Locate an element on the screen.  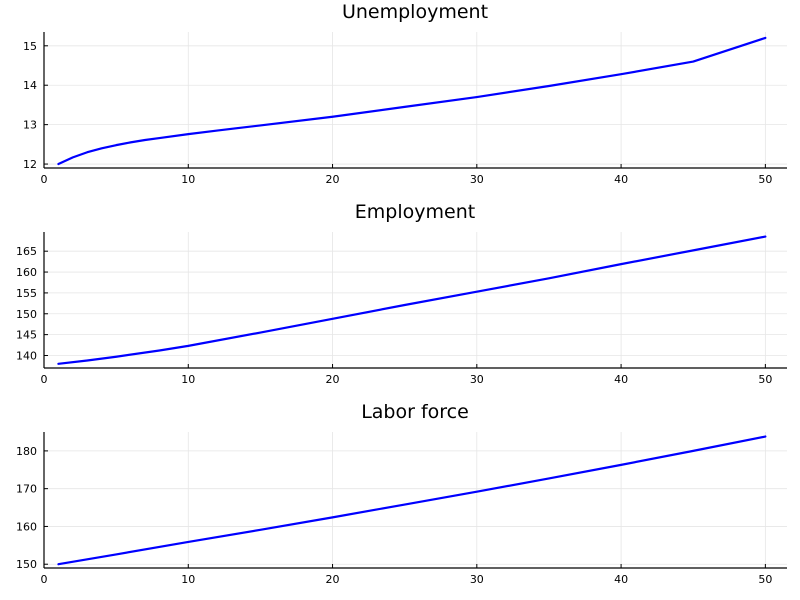
y-tick-label: 155 is located at coordinates (26, 293).